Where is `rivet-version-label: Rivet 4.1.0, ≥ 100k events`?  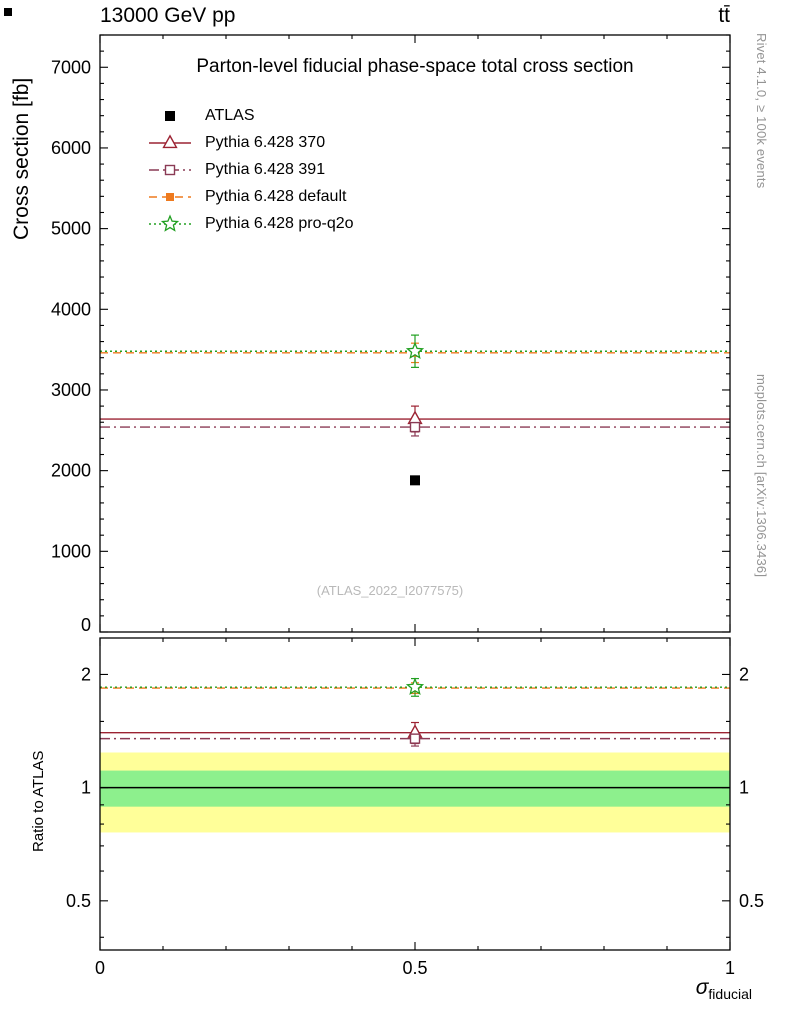 rivet-version-label: Rivet 4.1.0, ≥ 100k events is located at coordinates (761, 111).